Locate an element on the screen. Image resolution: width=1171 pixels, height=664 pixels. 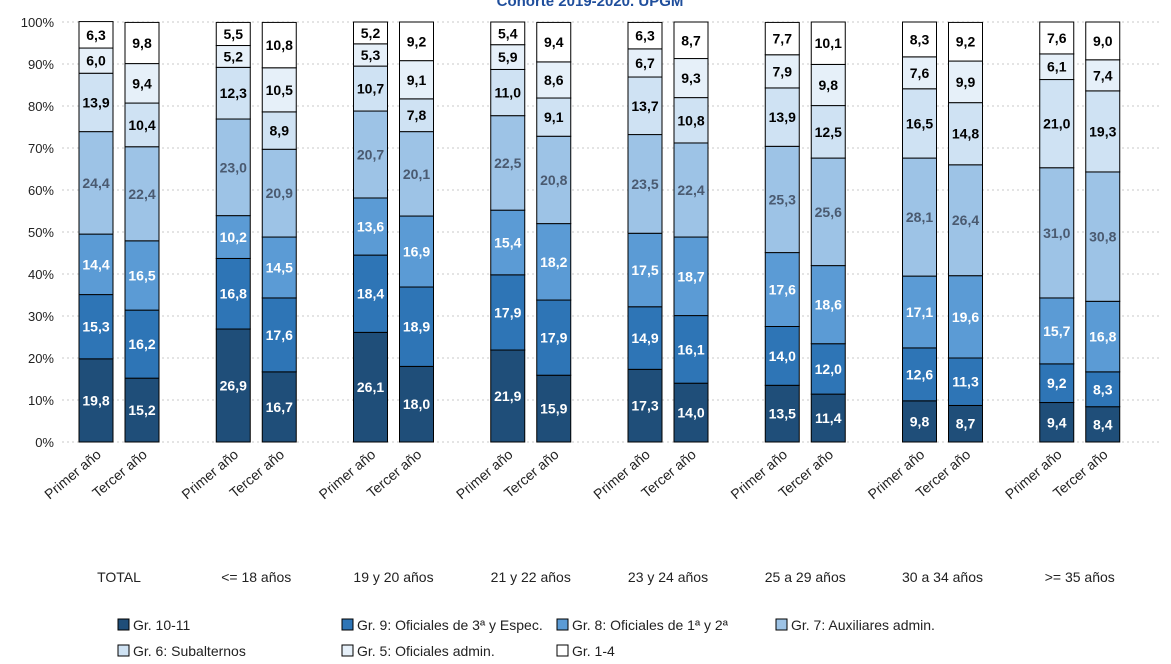
data-label: 22,4 is located at coordinates (690, 190).